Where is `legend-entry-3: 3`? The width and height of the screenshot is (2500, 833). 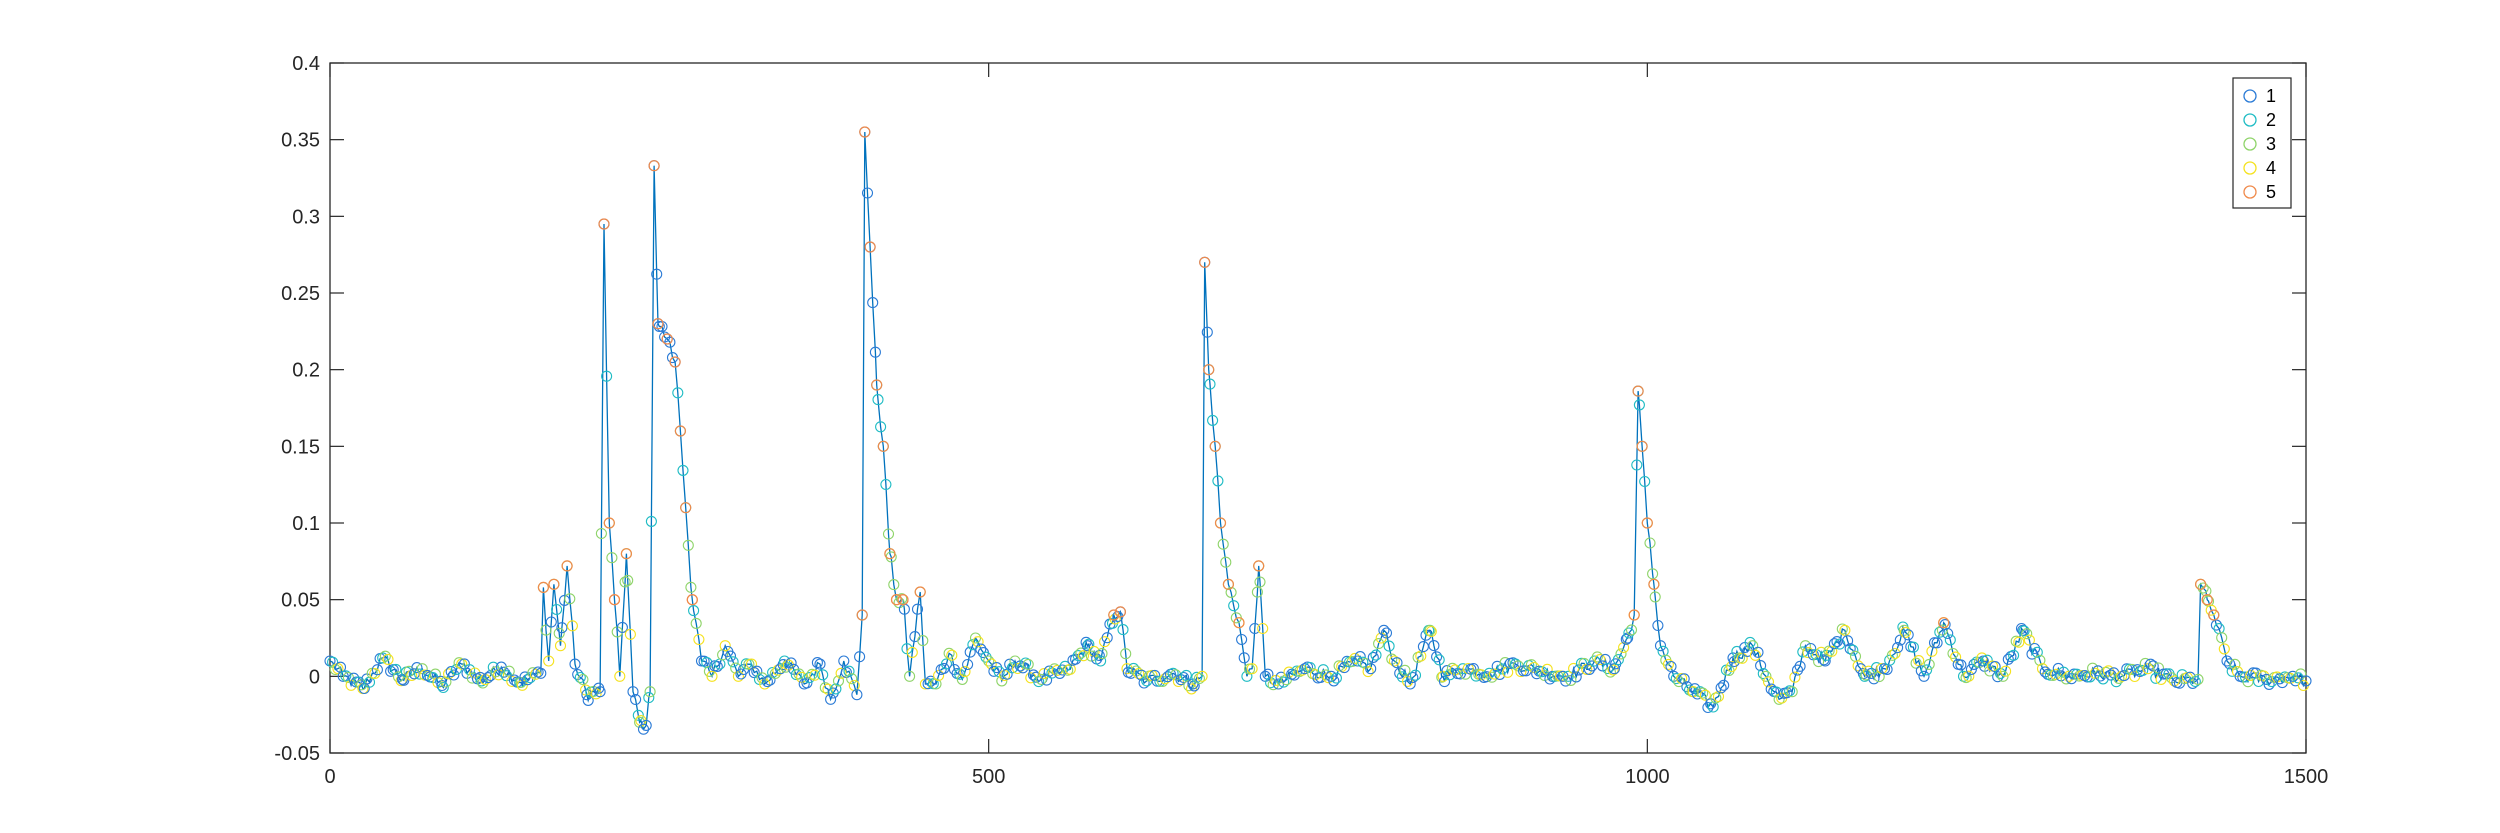
legend-entry-3: 3 is located at coordinates (2259, 144).